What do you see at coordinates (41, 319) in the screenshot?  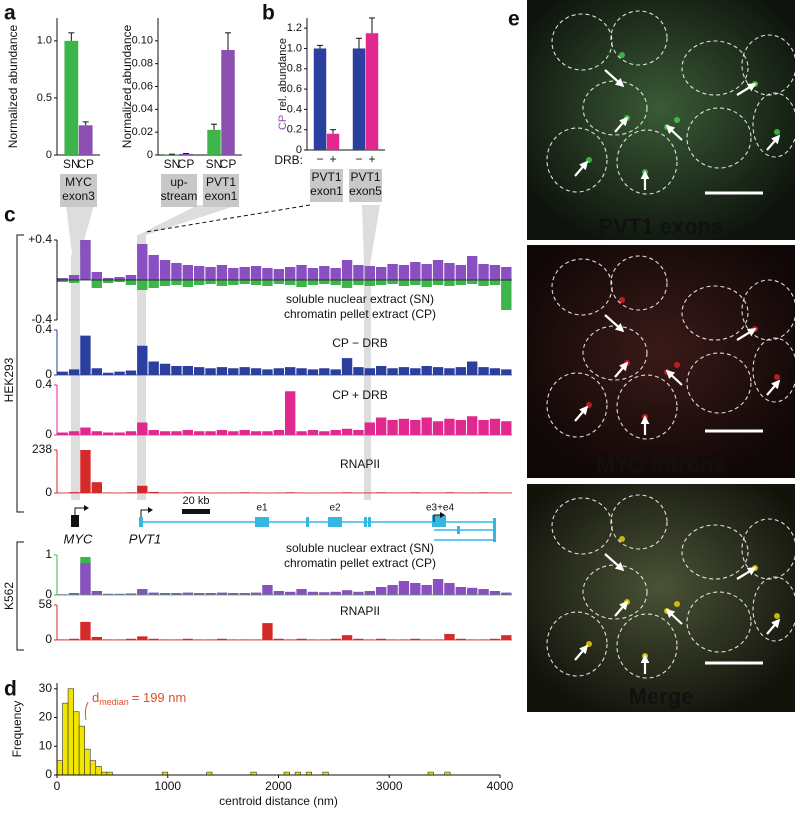 I see `y-tick-label: -0.4` at bounding box center [41, 319].